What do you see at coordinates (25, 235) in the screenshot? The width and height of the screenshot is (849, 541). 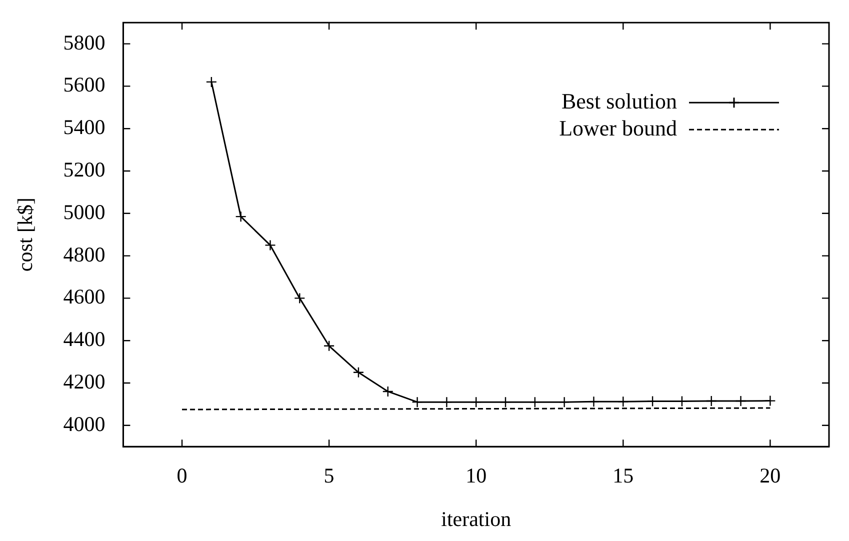 I see `y-axis-title: cost [k$]` at bounding box center [25, 235].